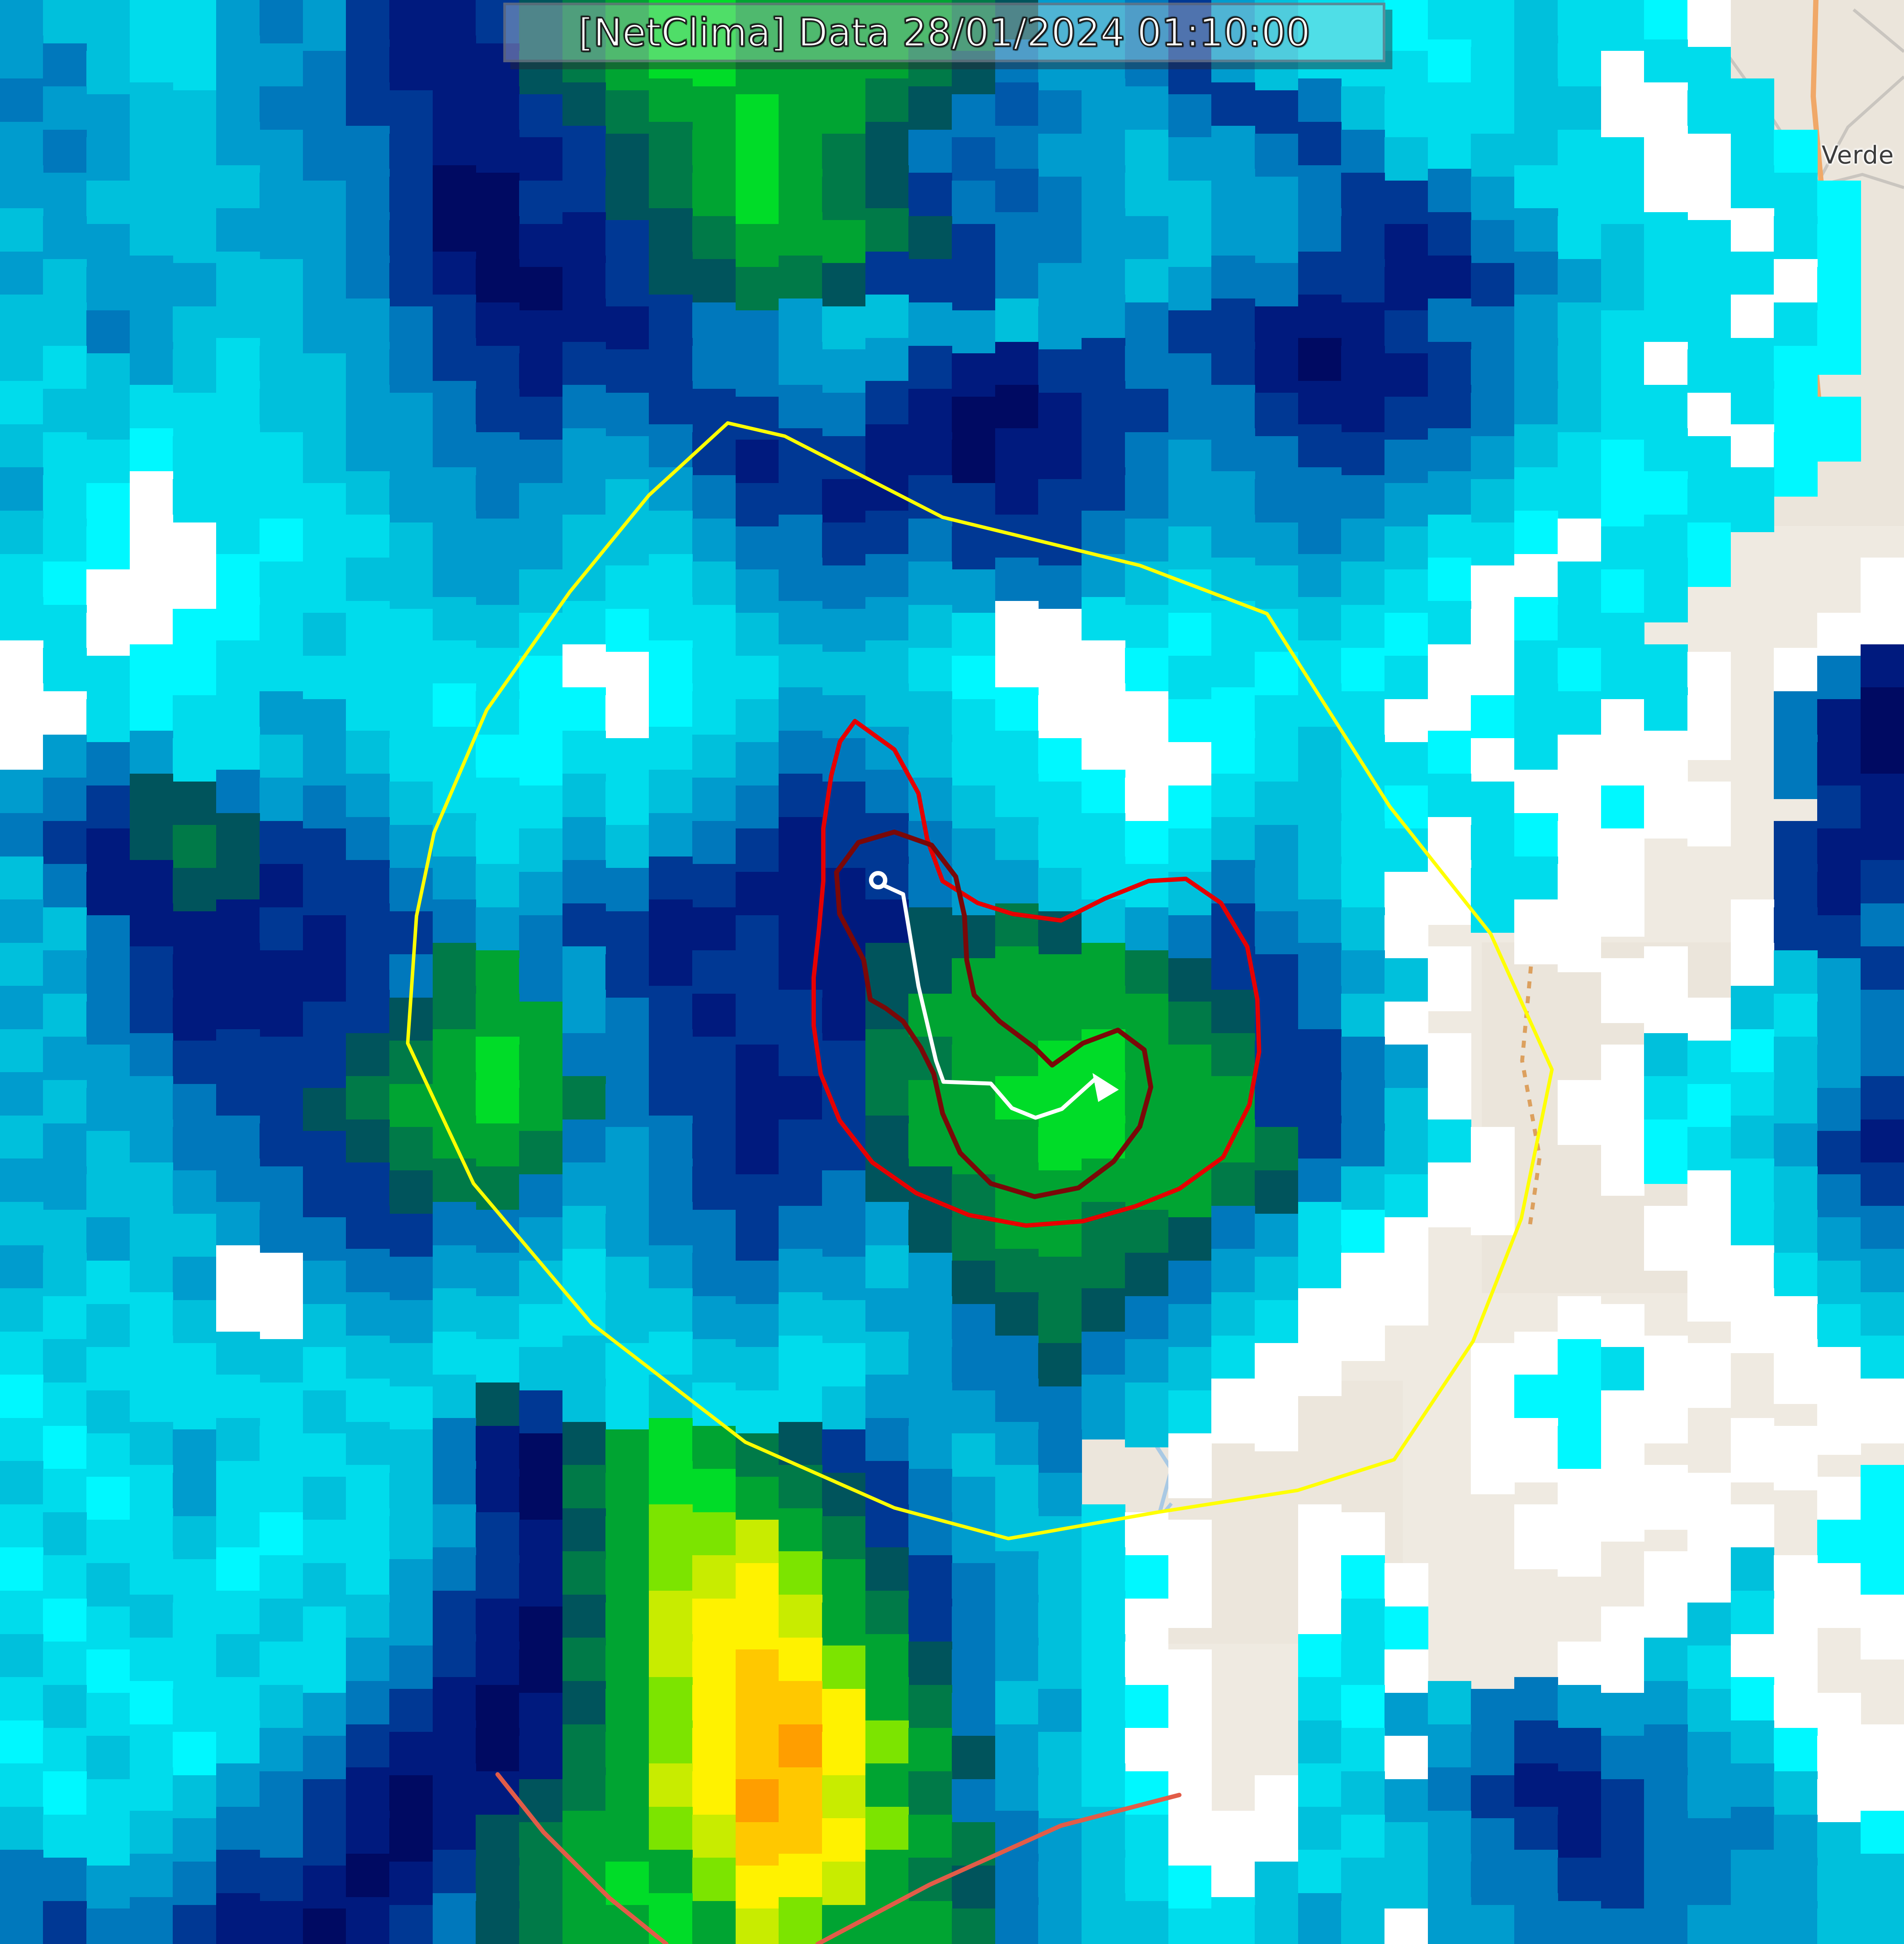  I want to click on title-bar: [NetClima] Data 28/01/2024 01:10:00, so click(944, 32).